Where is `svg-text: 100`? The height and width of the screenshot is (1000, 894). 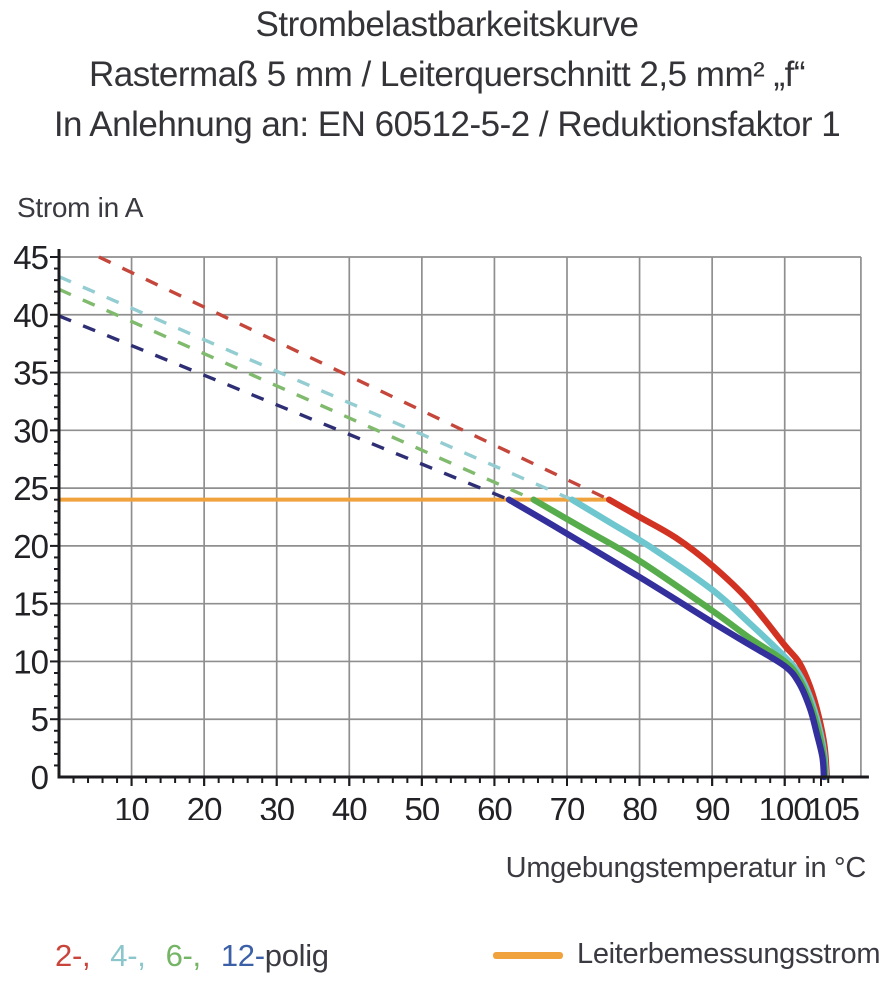
svg-text: 100 is located at coordinates (785, 805).